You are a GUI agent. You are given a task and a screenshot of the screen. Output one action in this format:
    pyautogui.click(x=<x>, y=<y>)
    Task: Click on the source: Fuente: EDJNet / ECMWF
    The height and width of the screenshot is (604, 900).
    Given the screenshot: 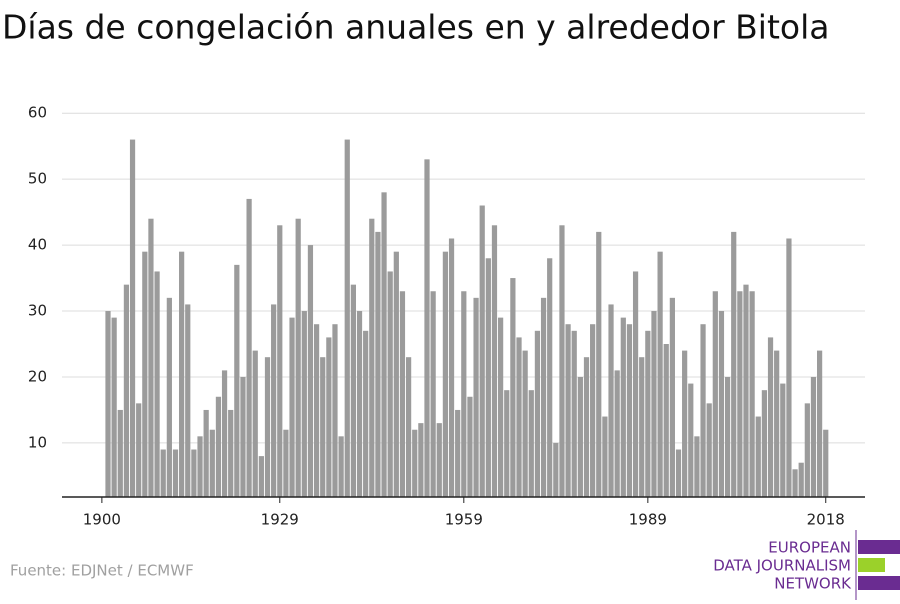 What is the action you would take?
    pyautogui.click(x=102, y=571)
    